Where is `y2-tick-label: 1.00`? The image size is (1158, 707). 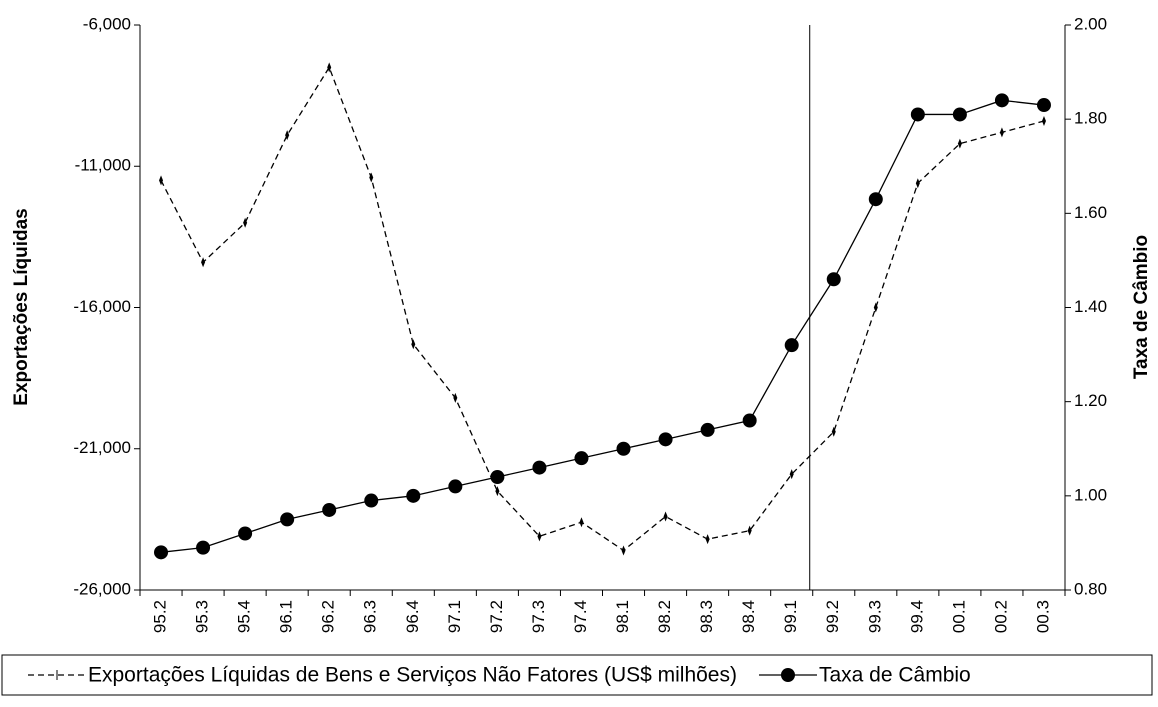 y2-tick-label: 1.00 is located at coordinates (1090, 494).